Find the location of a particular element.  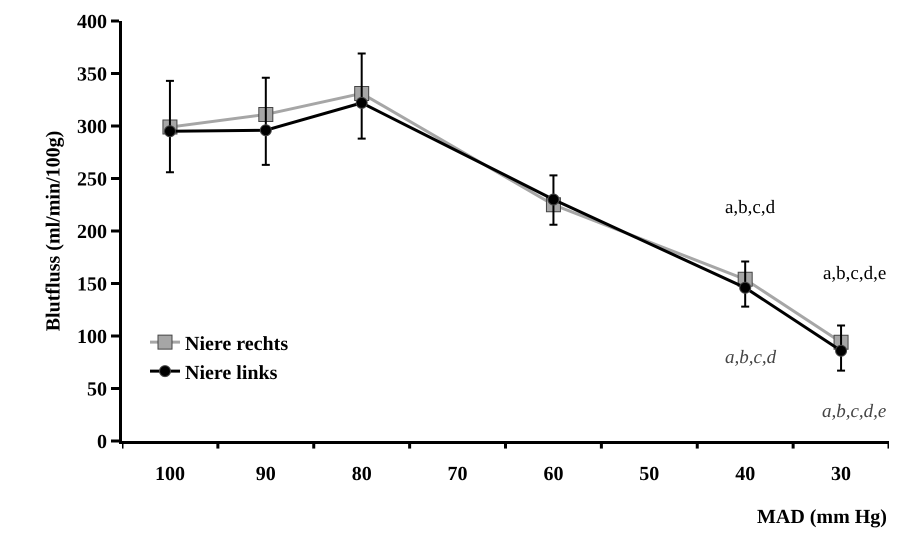

x-tick-label: 100 is located at coordinates (169, 474).